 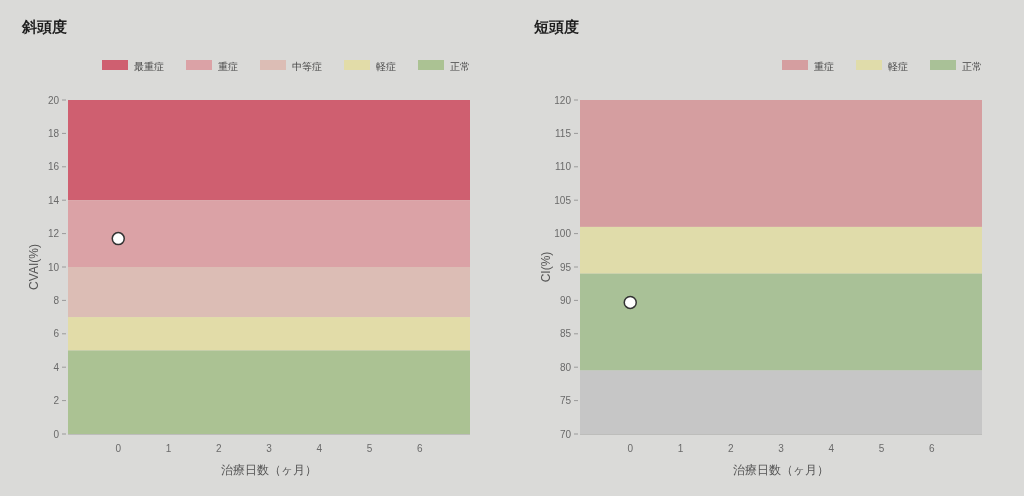 What do you see at coordinates (565, 334) in the screenshot?
I see `ytick: 85` at bounding box center [565, 334].